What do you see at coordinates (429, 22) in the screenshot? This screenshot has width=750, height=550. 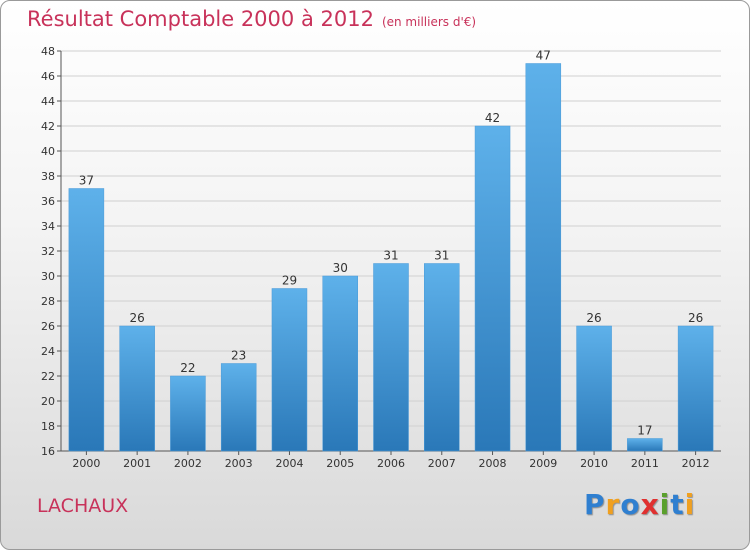 I see `chart-subtitle: (en milliers d'€)` at bounding box center [429, 22].